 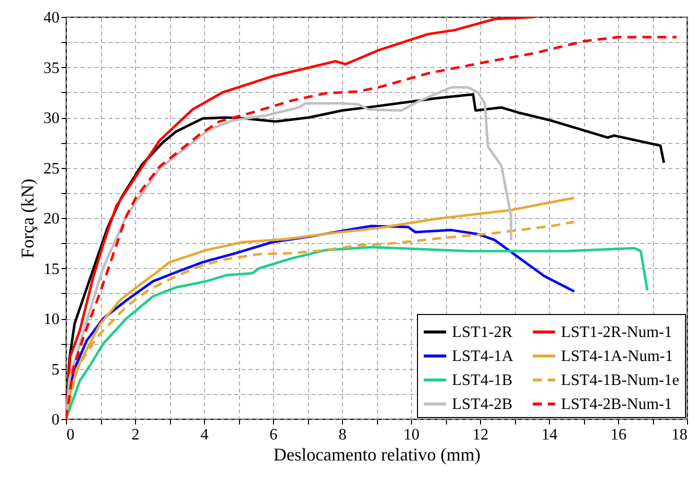 What do you see at coordinates (482, 380) in the screenshot?
I see `legend-label: LST4-1B` at bounding box center [482, 380].